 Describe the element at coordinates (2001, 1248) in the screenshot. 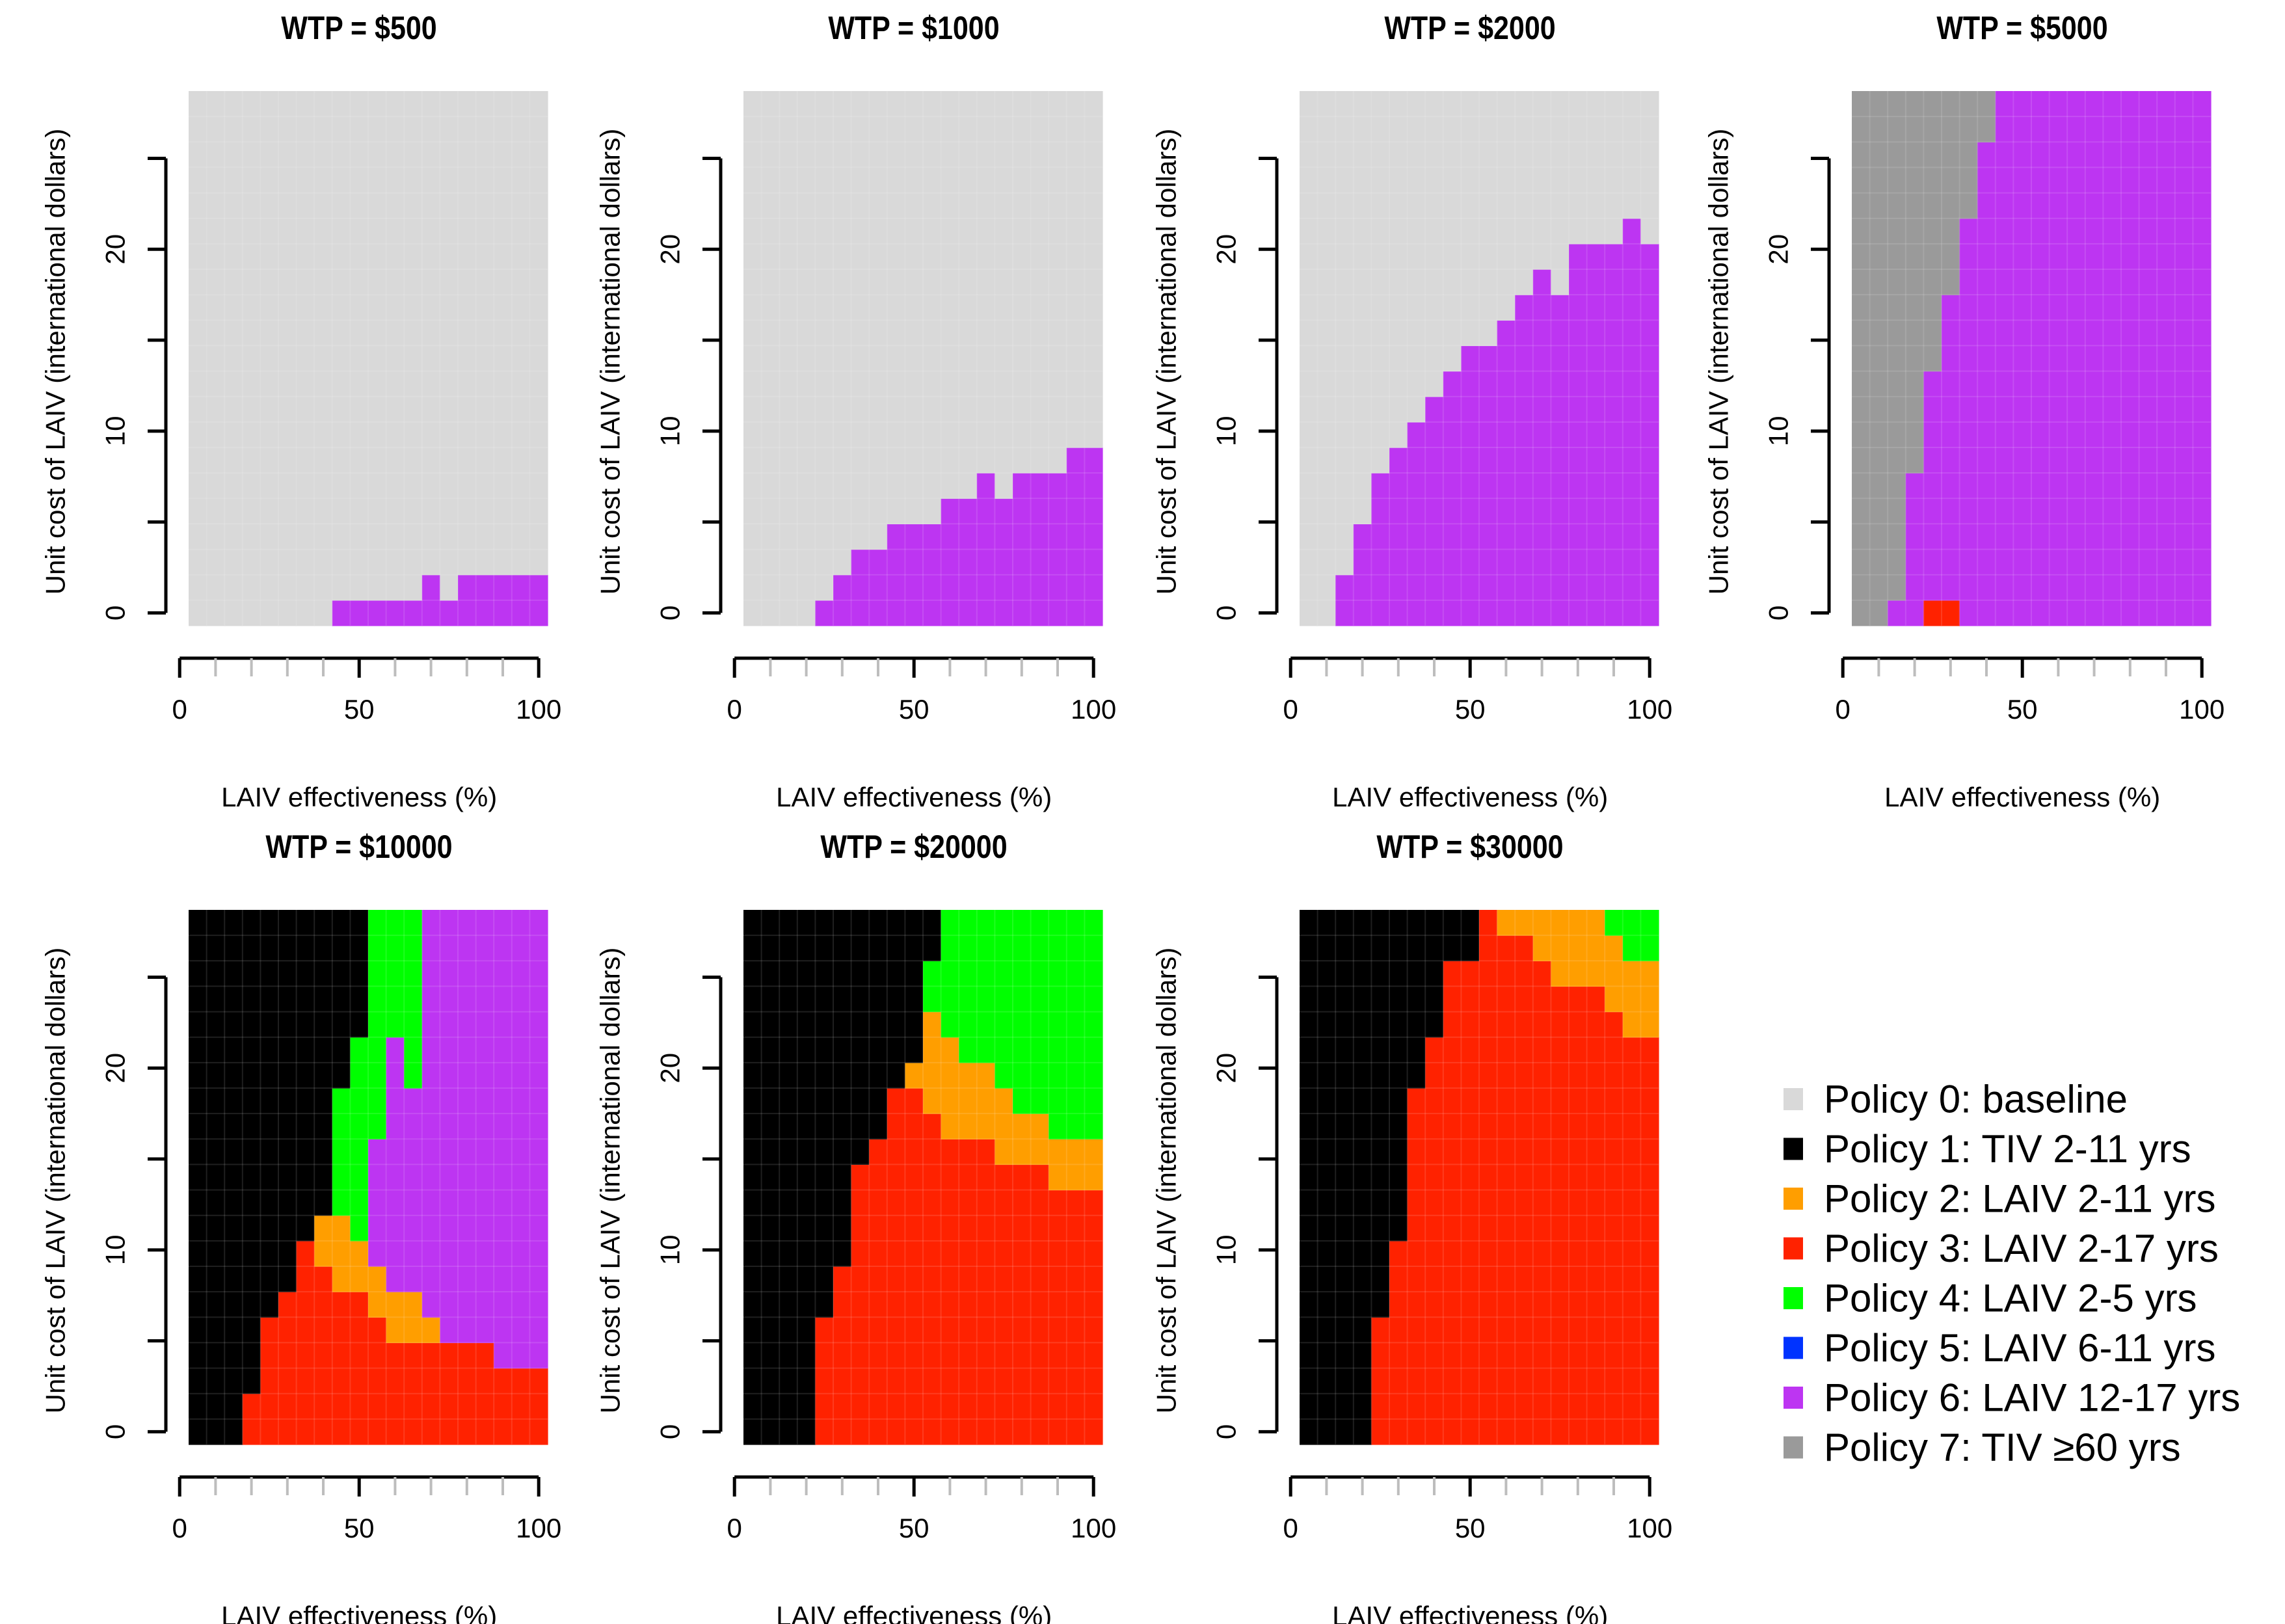

I see `legend-item-policy-3: Policy 3: LAIV 2-17 yrs` at that location.